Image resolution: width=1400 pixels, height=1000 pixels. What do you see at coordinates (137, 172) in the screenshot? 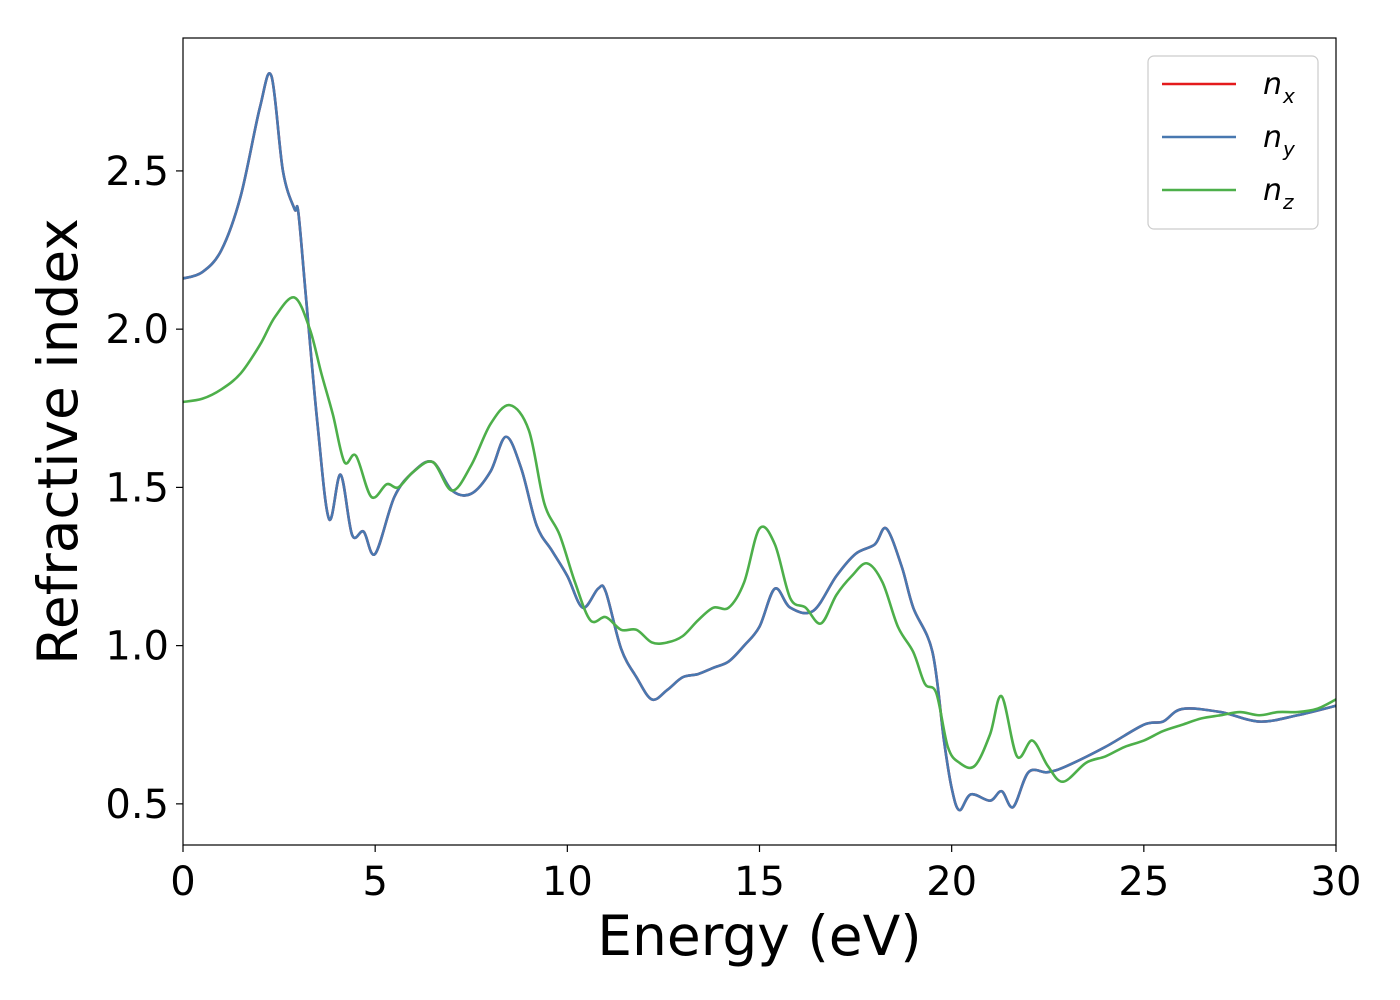
I see `y-tick-label: 2.5` at bounding box center [137, 172].